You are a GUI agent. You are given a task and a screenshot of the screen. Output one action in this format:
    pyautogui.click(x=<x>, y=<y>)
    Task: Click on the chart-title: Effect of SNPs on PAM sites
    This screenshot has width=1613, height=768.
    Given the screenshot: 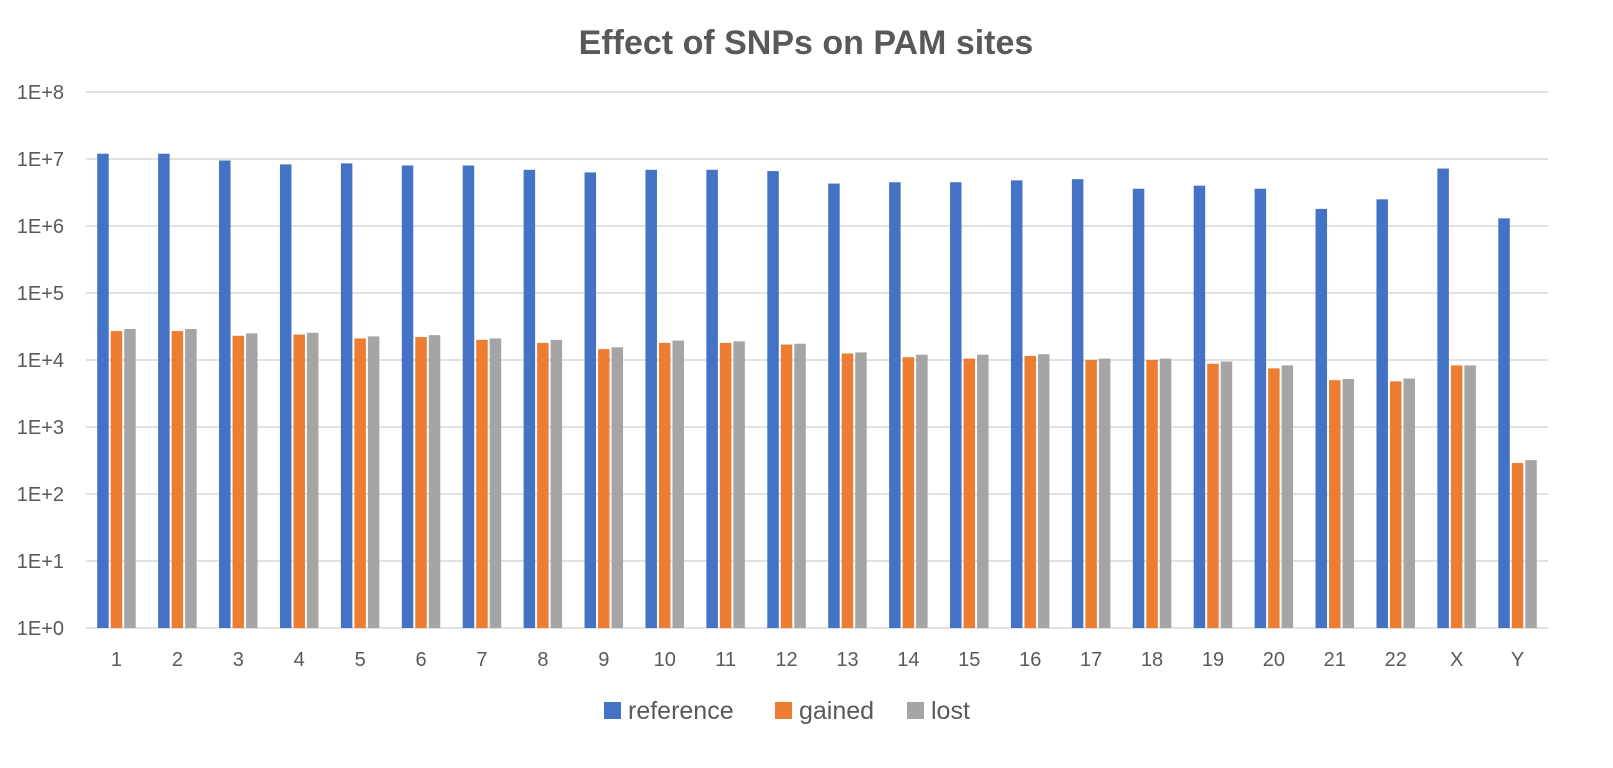 What is the action you would take?
    pyautogui.click(x=806, y=43)
    